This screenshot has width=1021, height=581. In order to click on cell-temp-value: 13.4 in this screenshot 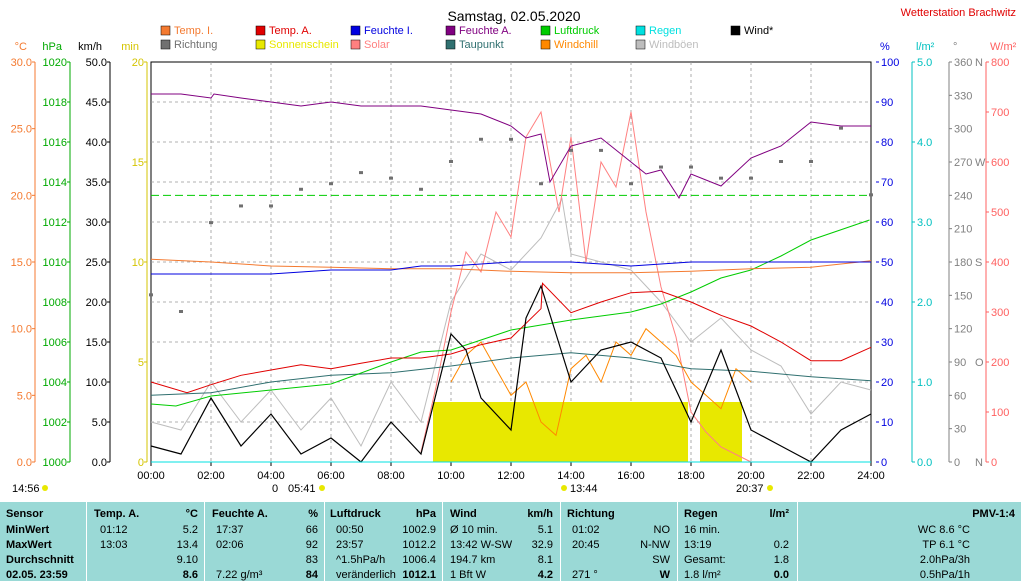, I will do `click(187, 545)`.